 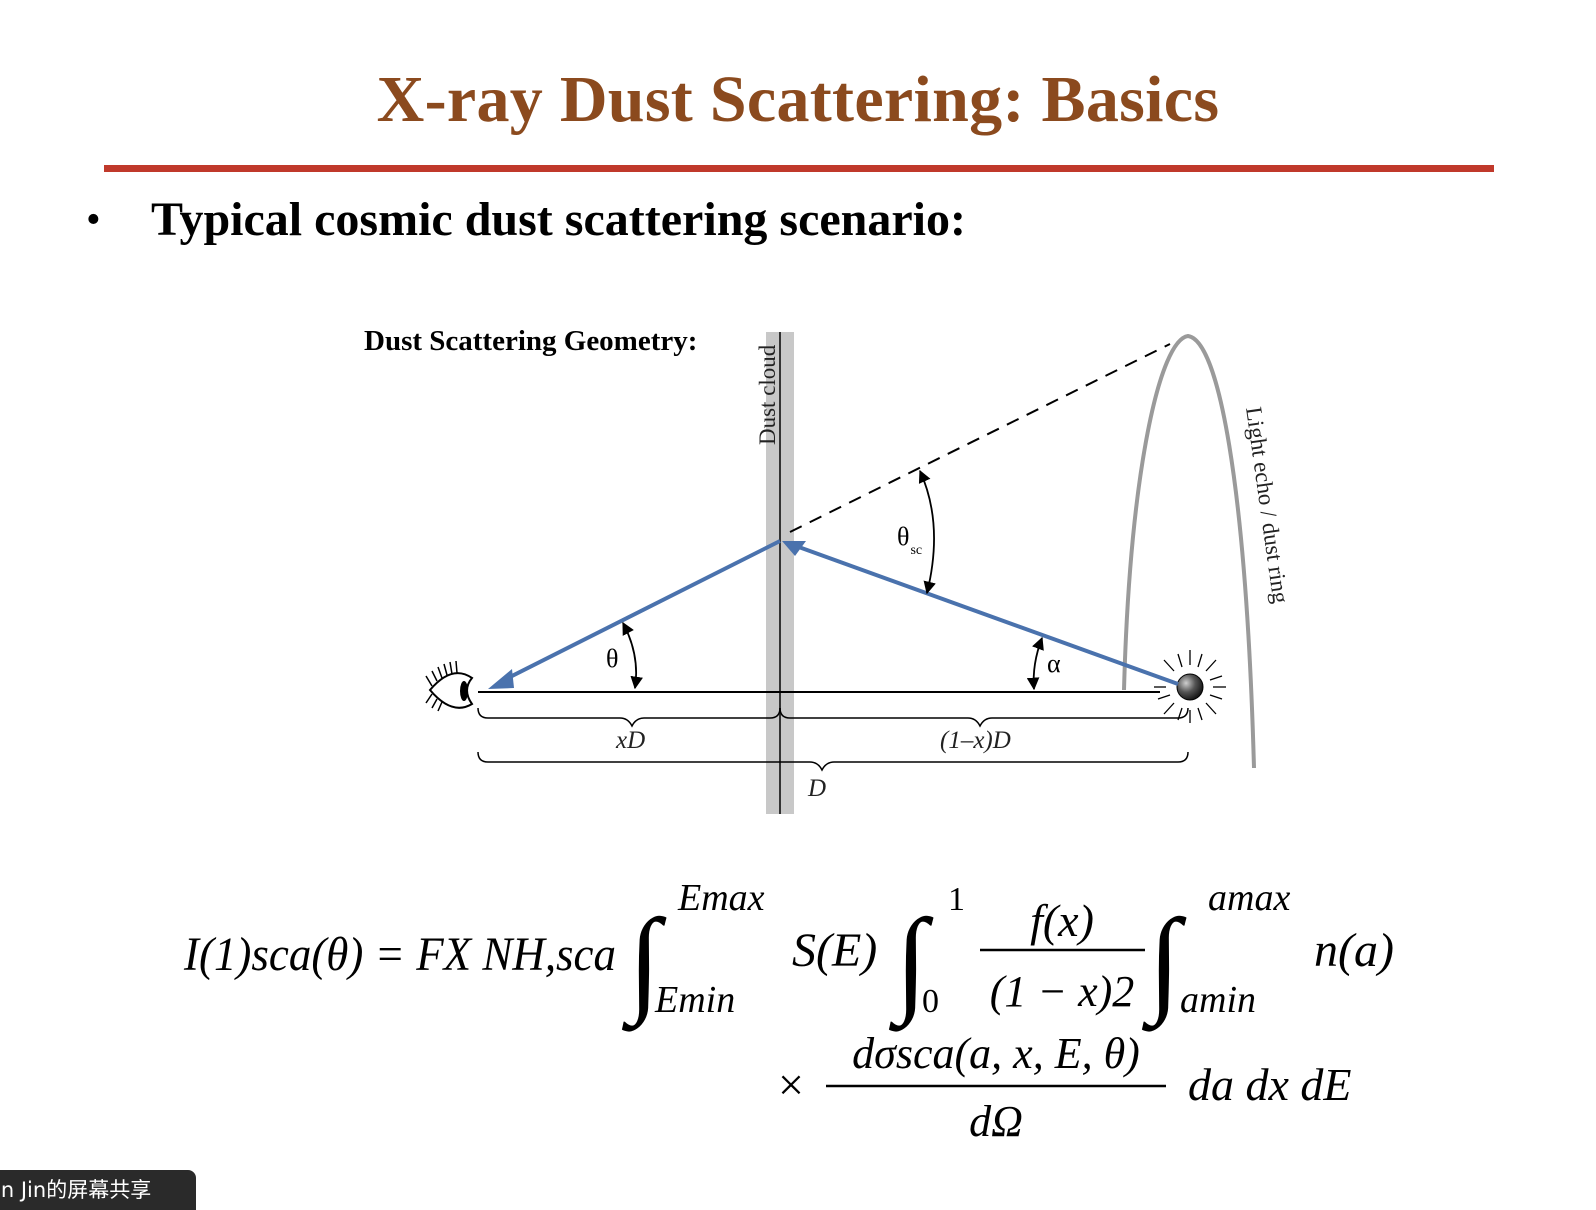 I want to click on xd-brace, so click(x=629, y=717).